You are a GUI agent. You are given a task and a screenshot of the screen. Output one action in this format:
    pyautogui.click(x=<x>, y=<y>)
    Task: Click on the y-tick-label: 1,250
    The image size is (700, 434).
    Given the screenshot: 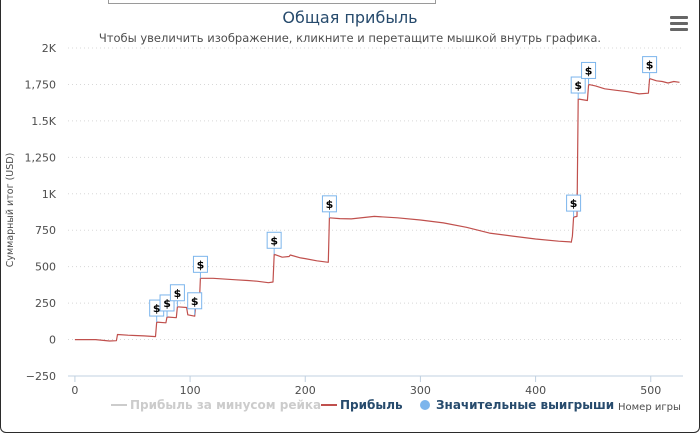 What is the action you would take?
    pyautogui.click(x=41, y=157)
    